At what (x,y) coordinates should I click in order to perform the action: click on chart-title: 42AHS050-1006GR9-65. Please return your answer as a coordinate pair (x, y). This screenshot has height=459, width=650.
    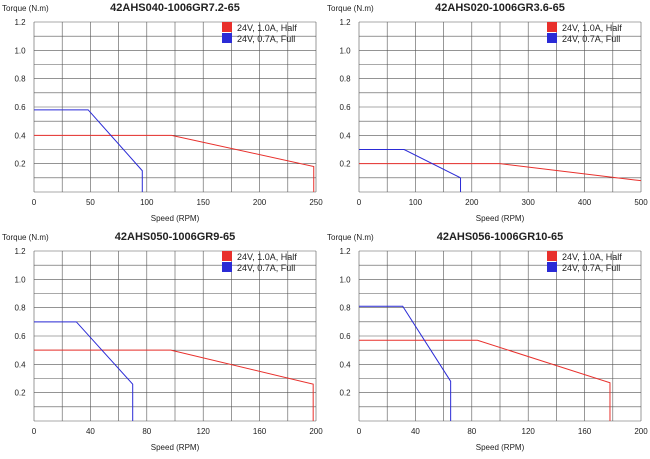
    Looking at the image, I should click on (175, 237).